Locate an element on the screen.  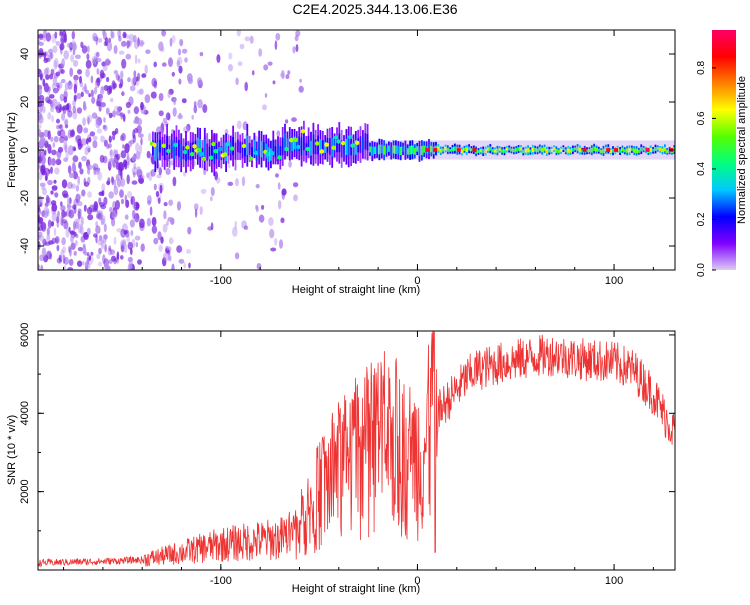
y-tick-label: 20 is located at coordinates (25, 102).